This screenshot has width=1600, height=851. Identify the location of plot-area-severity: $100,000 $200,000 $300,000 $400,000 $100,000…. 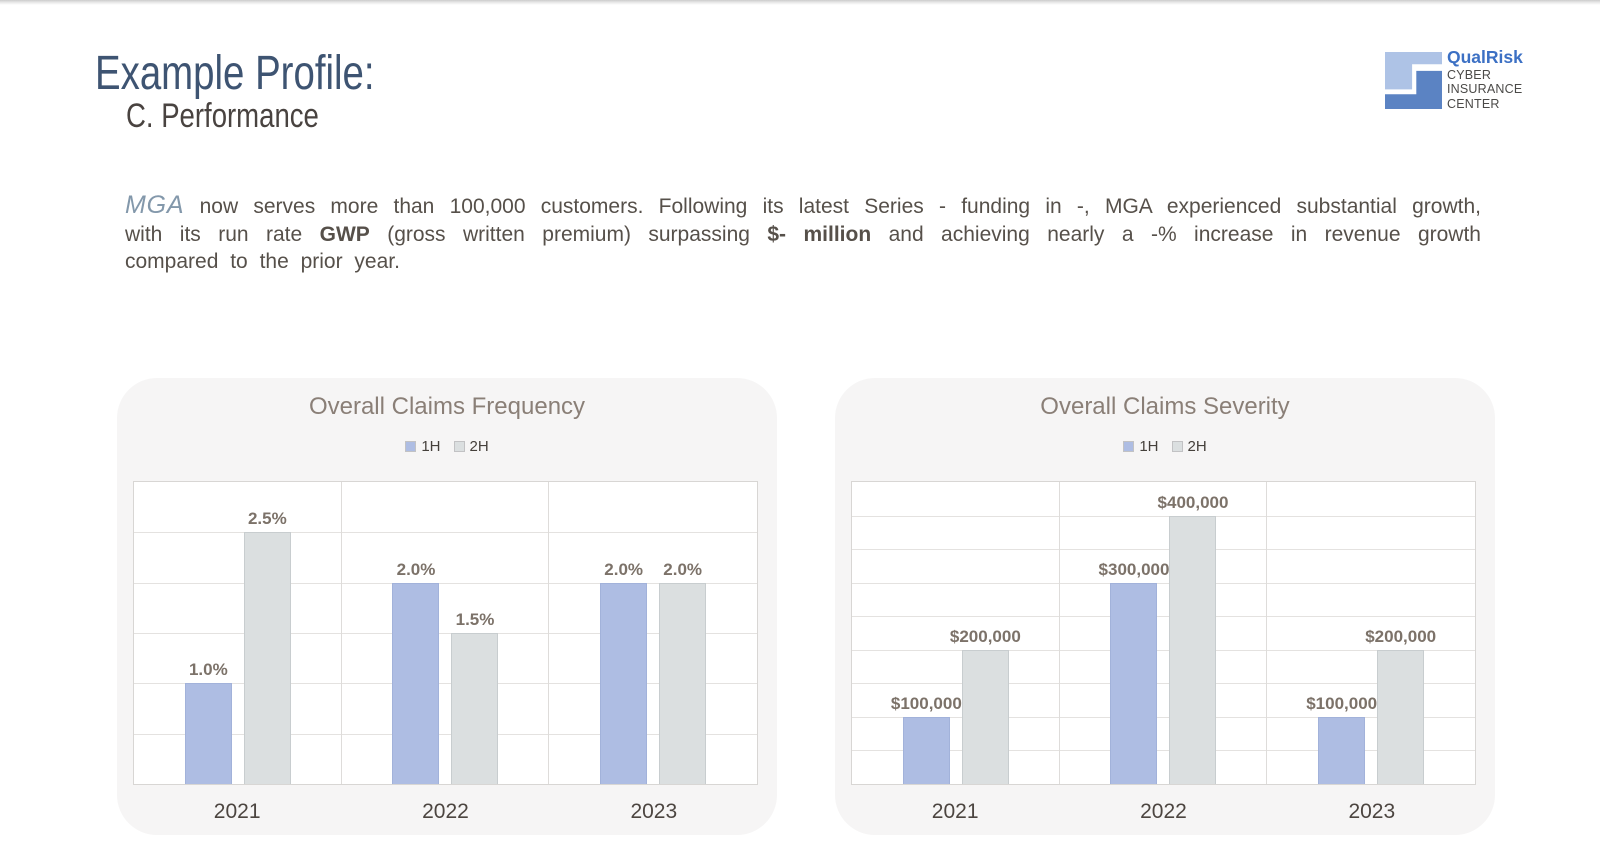
(1163, 633).